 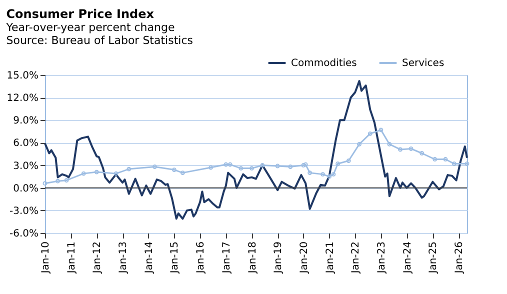 What do you see at coordinates (25, 121) in the screenshot?
I see `y-tick-label: 9.0%` at bounding box center [25, 121].